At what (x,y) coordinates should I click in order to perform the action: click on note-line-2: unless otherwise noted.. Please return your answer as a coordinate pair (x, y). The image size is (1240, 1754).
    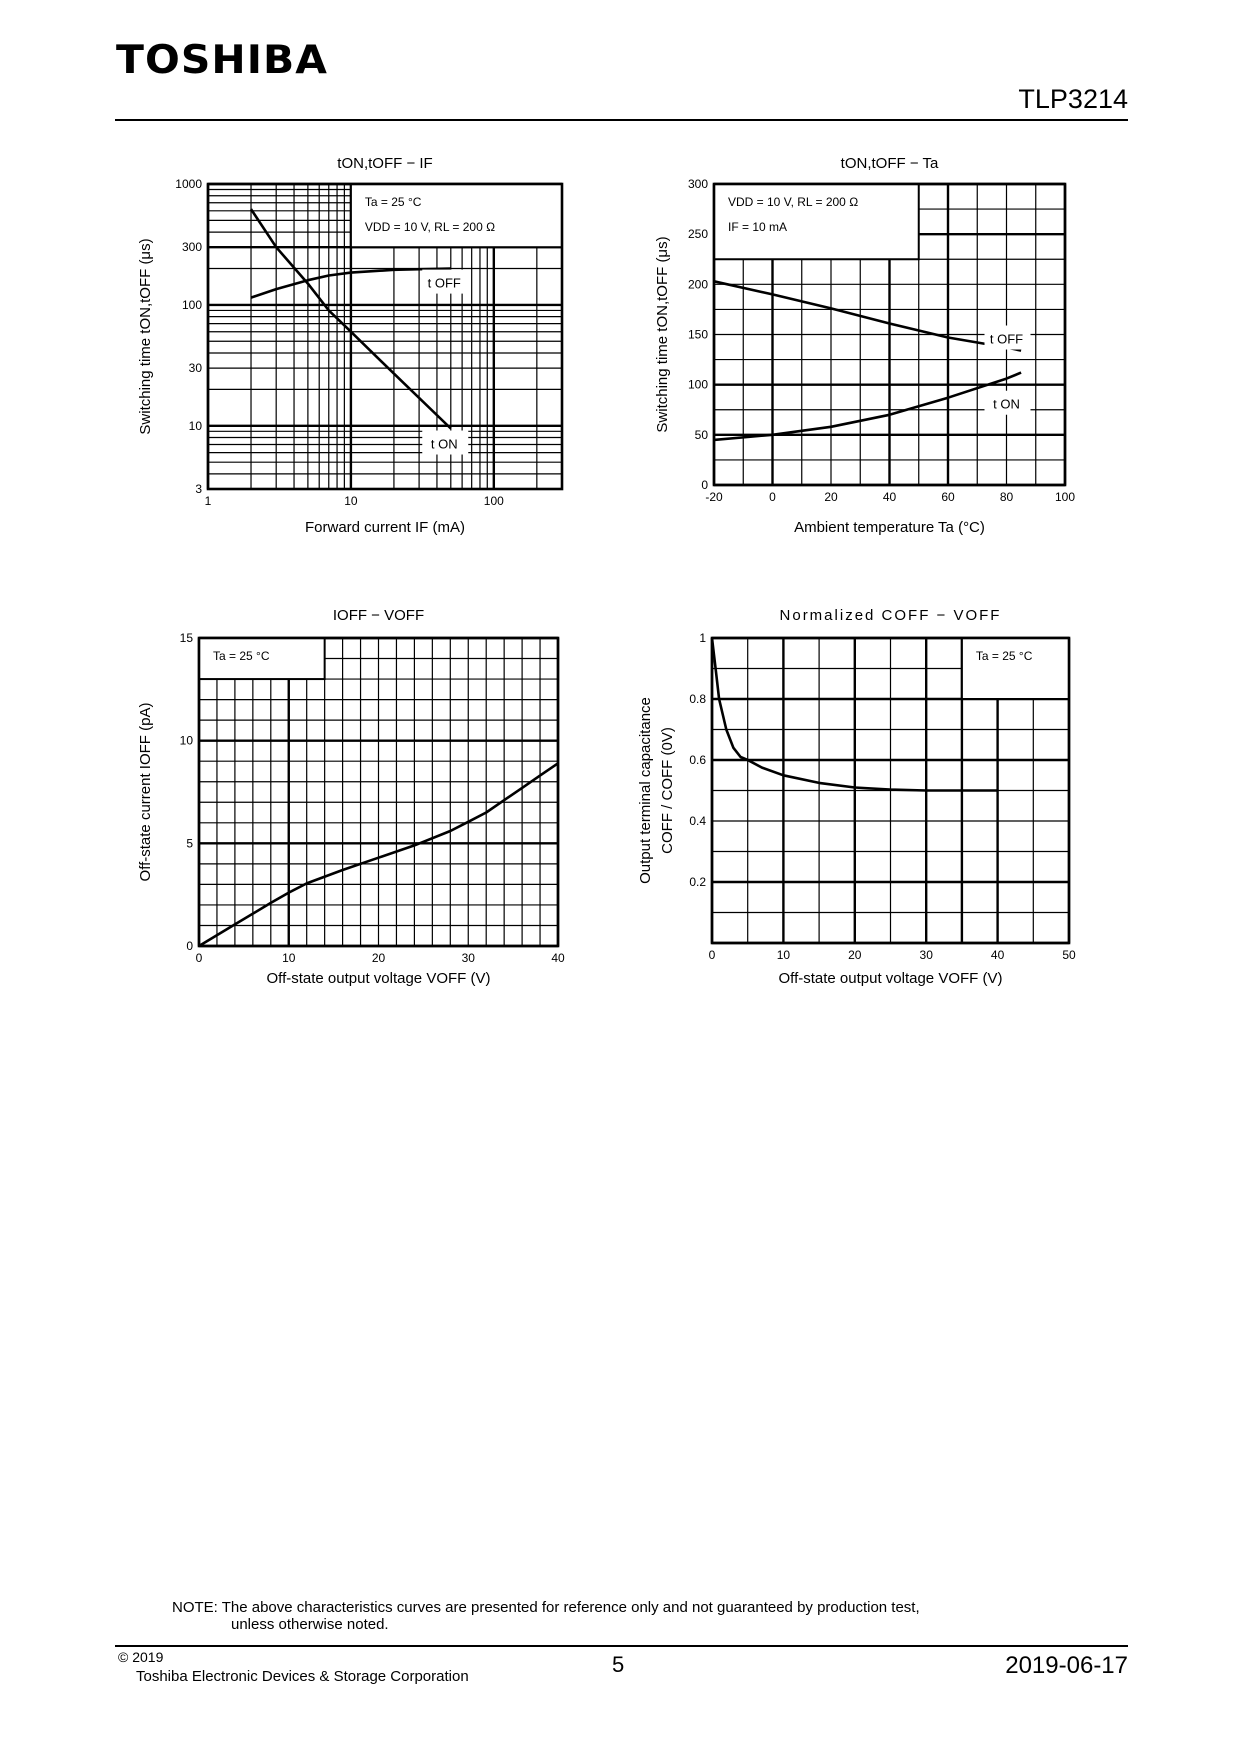
    Looking at the image, I should click on (310, 1624).